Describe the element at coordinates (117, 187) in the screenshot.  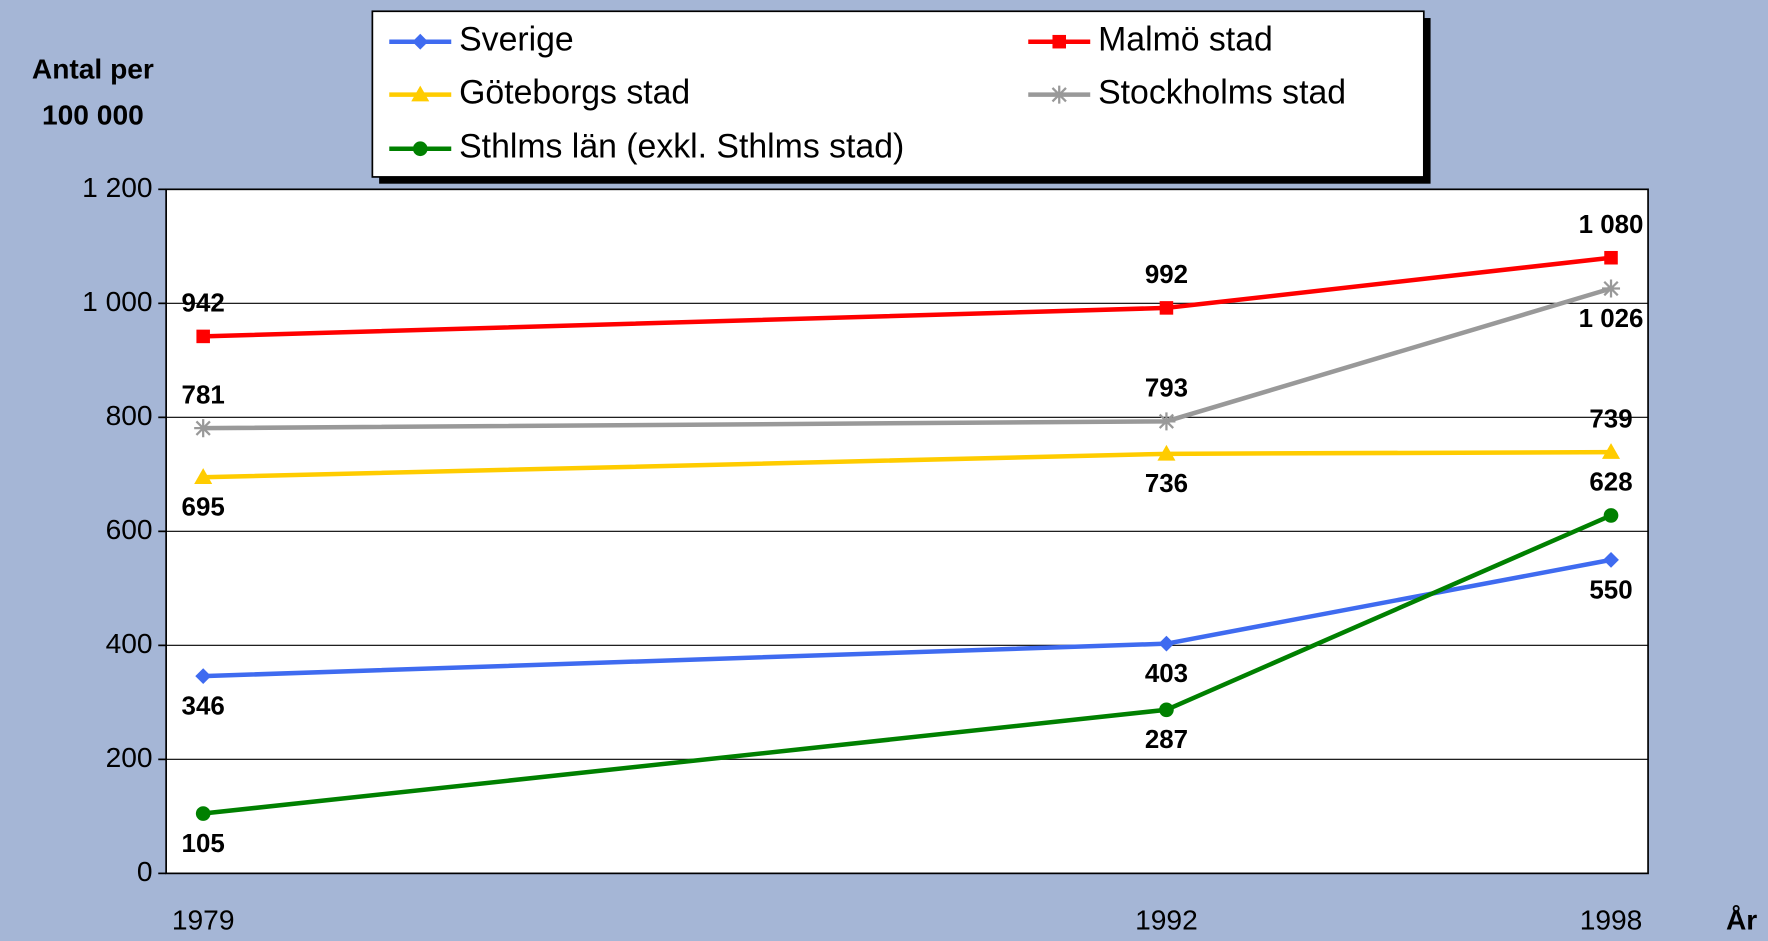
I see `y-tick-label: 1 200` at that location.